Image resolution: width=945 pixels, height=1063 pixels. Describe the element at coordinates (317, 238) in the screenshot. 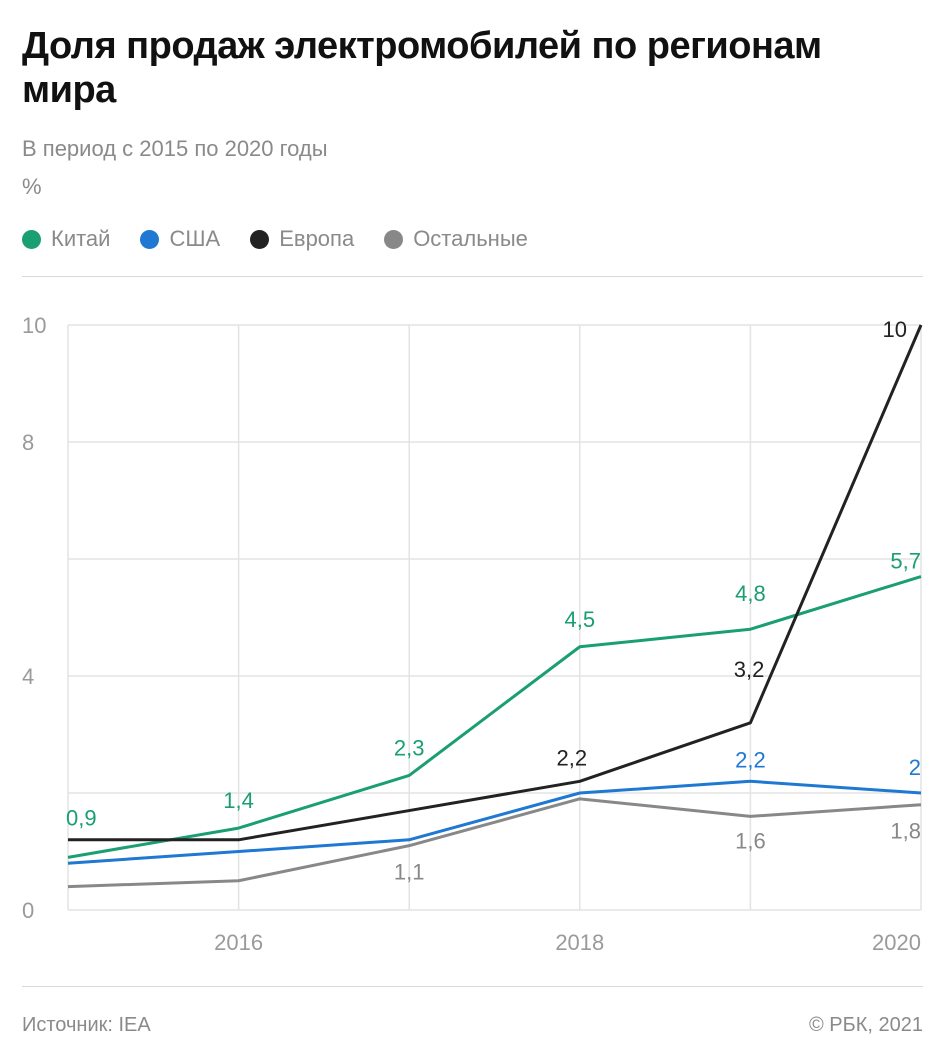

I see `legend-label-europe: Европа` at that location.